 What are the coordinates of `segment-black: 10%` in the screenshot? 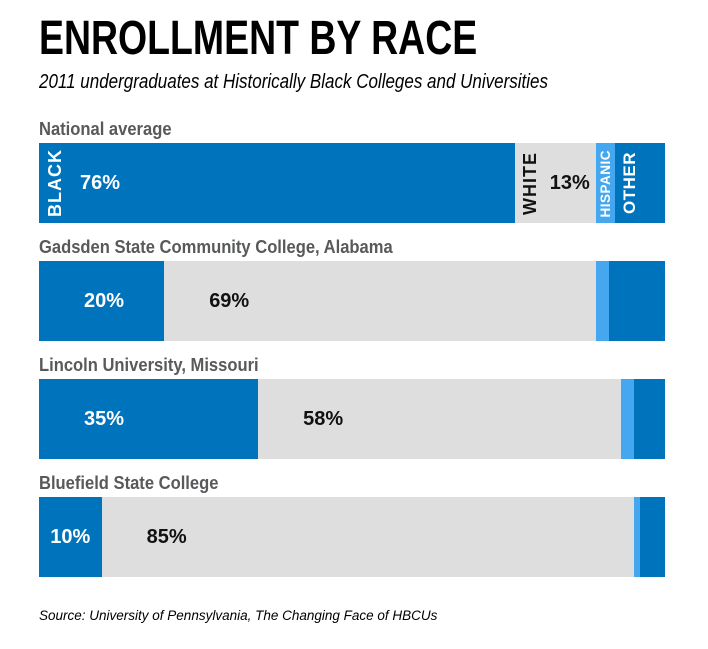 It's located at (70, 537).